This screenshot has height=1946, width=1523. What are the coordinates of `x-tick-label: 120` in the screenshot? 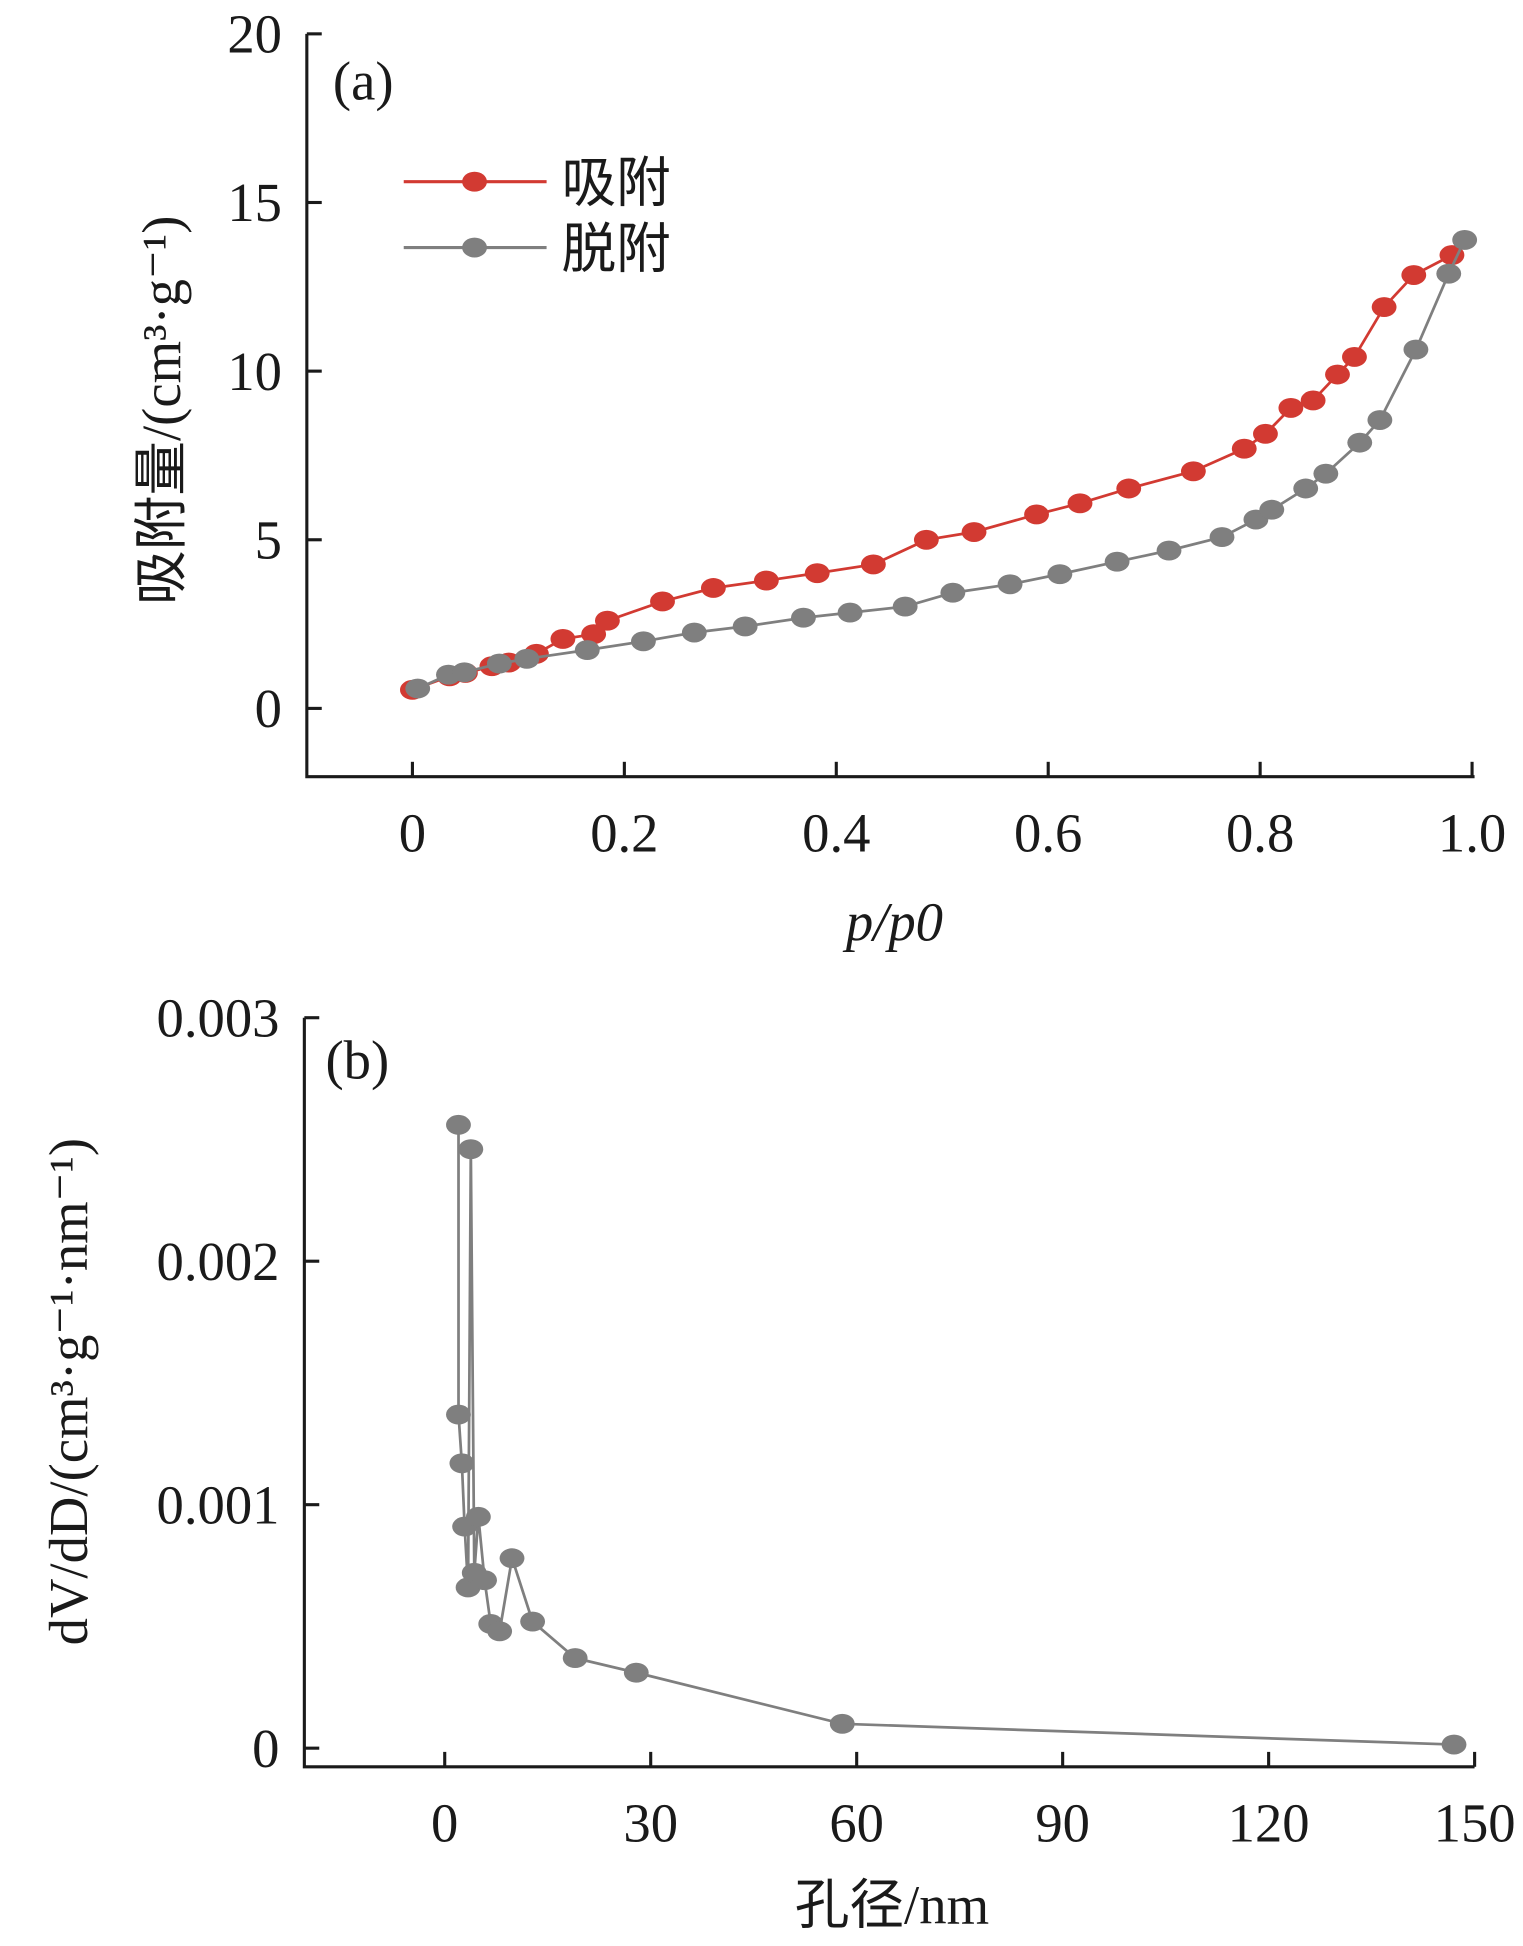 It's located at (1269, 1822).